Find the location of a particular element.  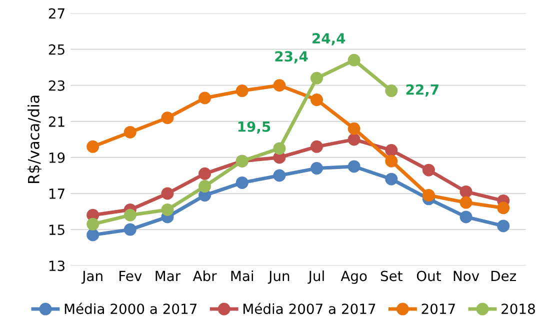

x-tick-label: Jul is located at coordinates (316, 277).